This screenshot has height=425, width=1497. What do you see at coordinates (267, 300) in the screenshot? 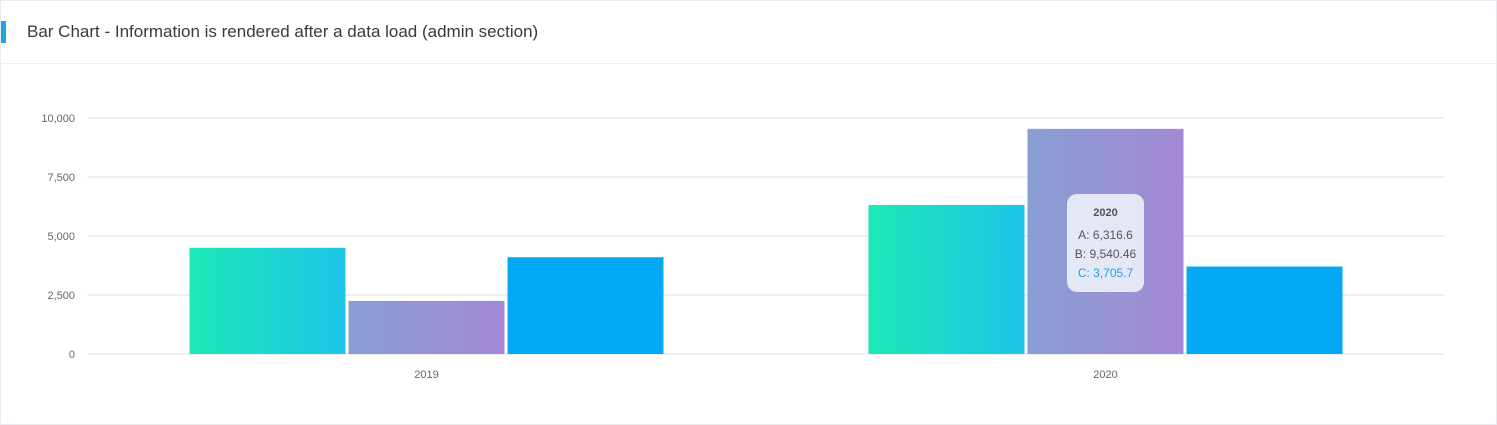
I see `bar-a-2019` at bounding box center [267, 300].